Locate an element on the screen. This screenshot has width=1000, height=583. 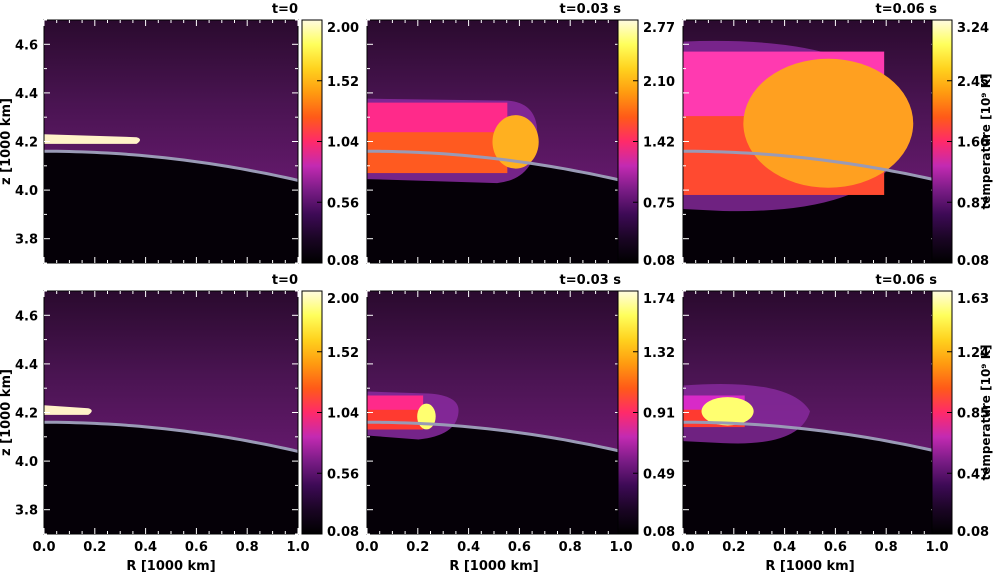
panel-2: t=0.03 s 0.08 0.75 1.42 2.10 2.77 is located at coordinates (520, 135).